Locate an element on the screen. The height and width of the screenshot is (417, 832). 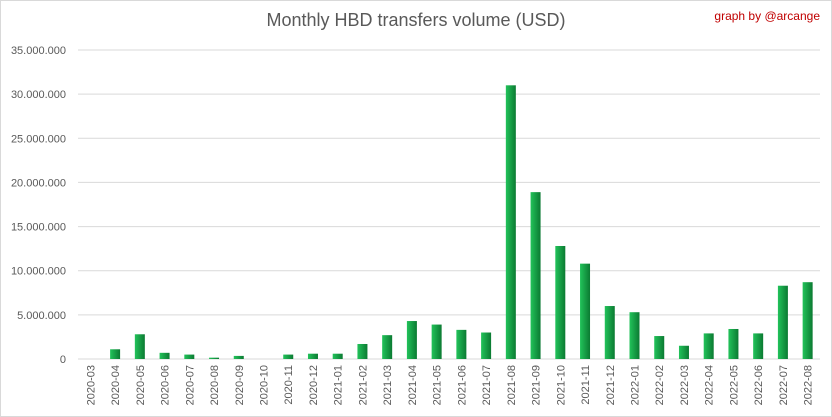
x-tick-label: 2021-02 is located at coordinates (363, 385).